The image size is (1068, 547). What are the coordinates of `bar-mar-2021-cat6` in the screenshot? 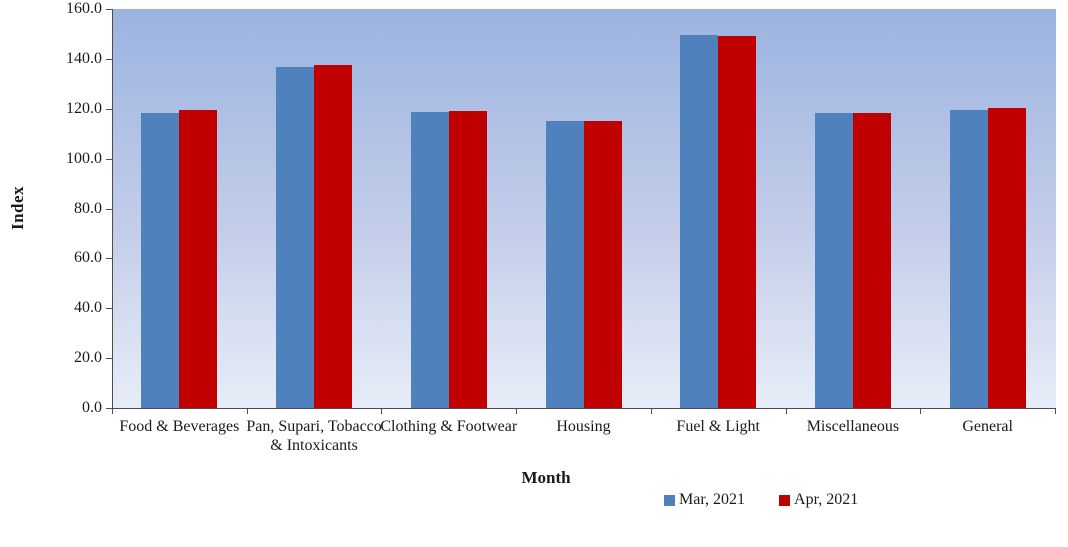 It's located at (968, 258).